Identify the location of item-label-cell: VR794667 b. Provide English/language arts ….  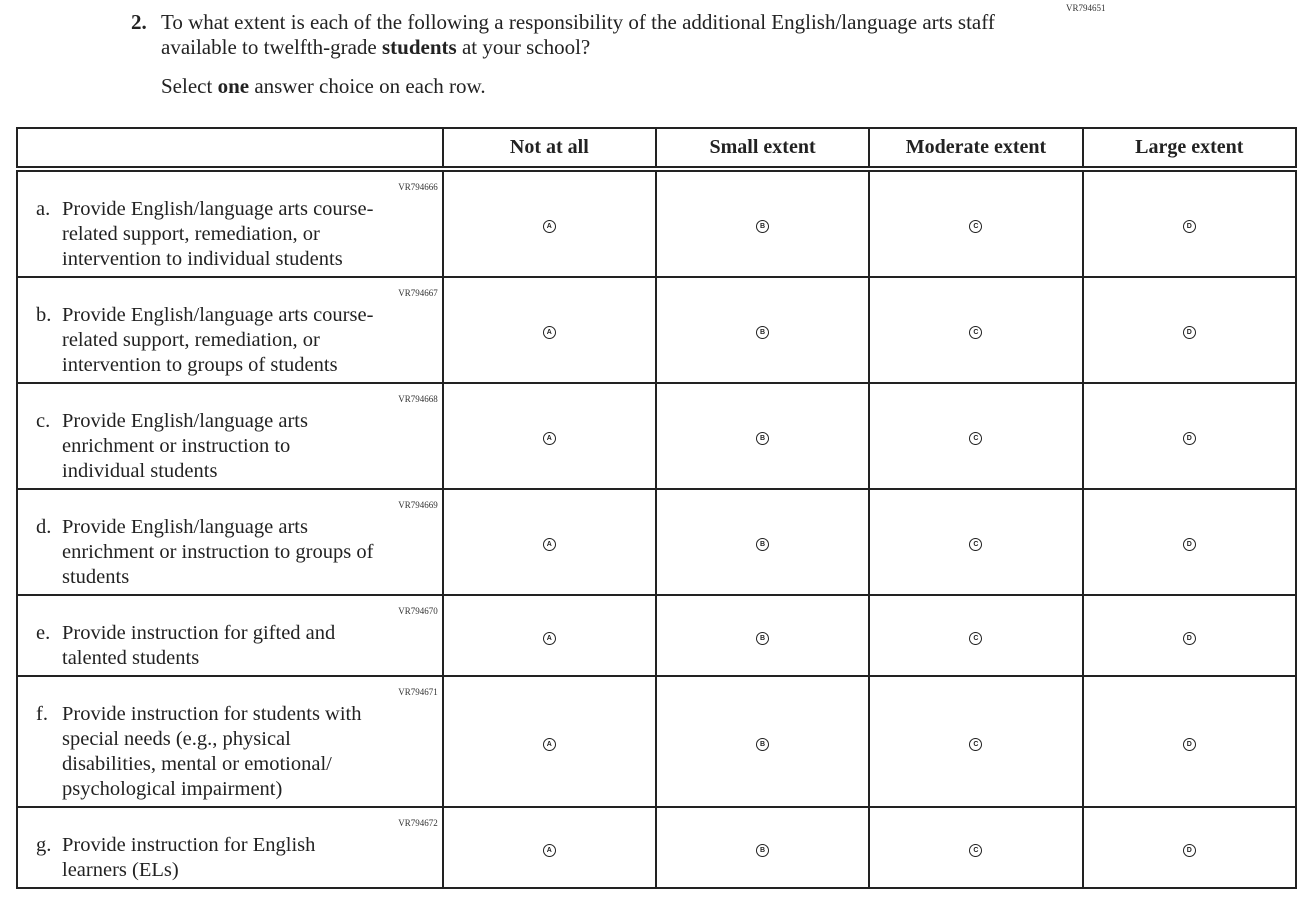
(230, 330).